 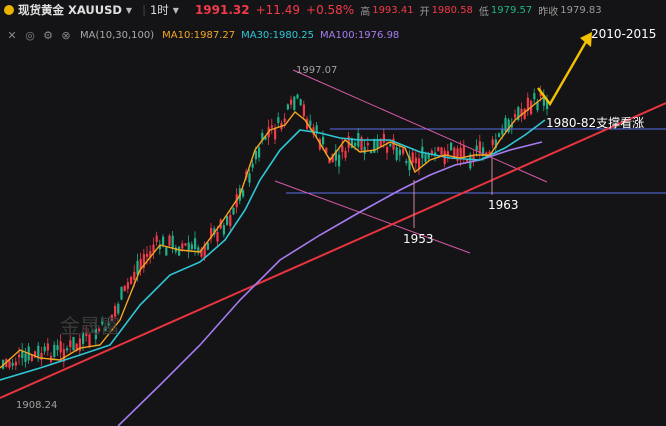 What do you see at coordinates (563, 73) in the screenshot?
I see `forecast-arrow` at bounding box center [563, 73].